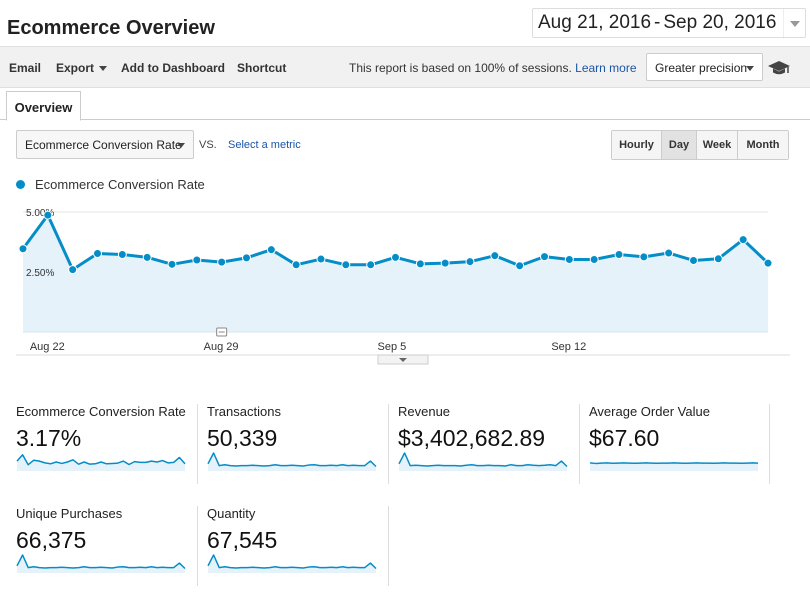  Describe the element at coordinates (51, 540) in the screenshot. I see `scorecard-value: 66,375` at that location.